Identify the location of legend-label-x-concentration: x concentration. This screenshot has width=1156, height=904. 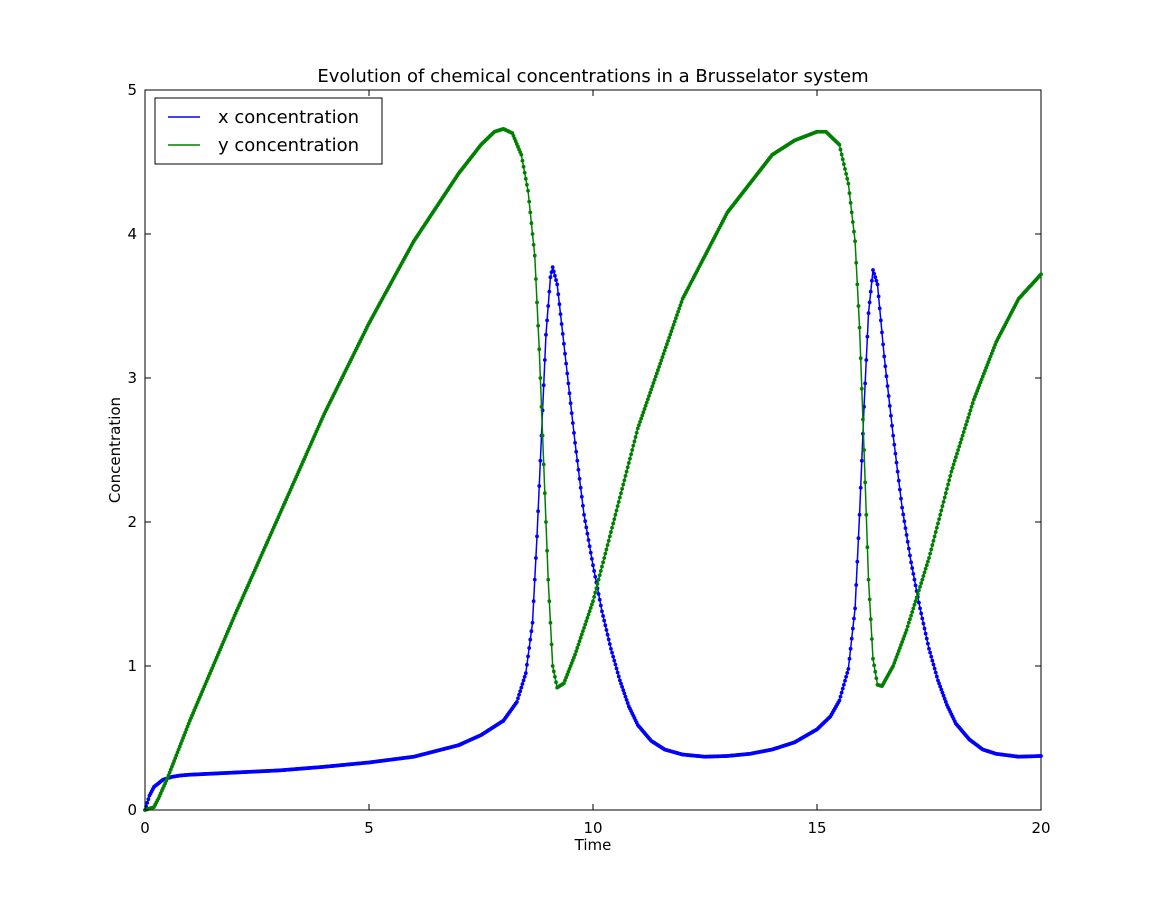
(288, 117).